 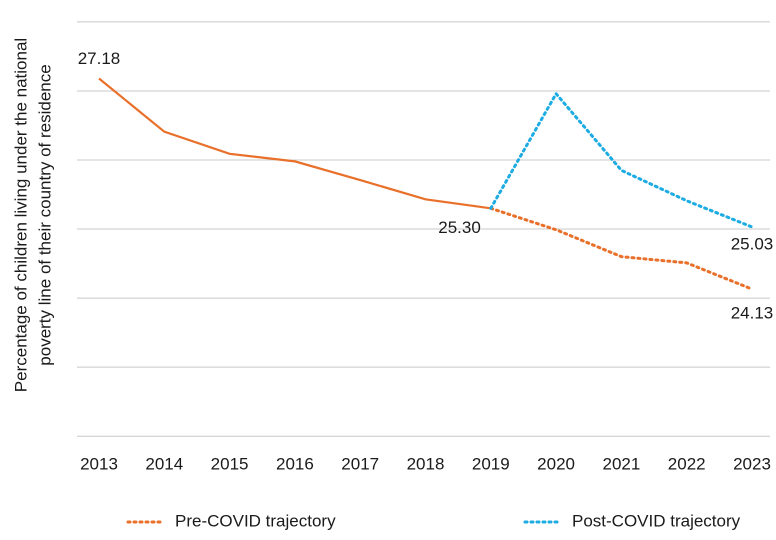 What do you see at coordinates (164, 463) in the screenshot?
I see `x-tick-label: 2014` at bounding box center [164, 463].